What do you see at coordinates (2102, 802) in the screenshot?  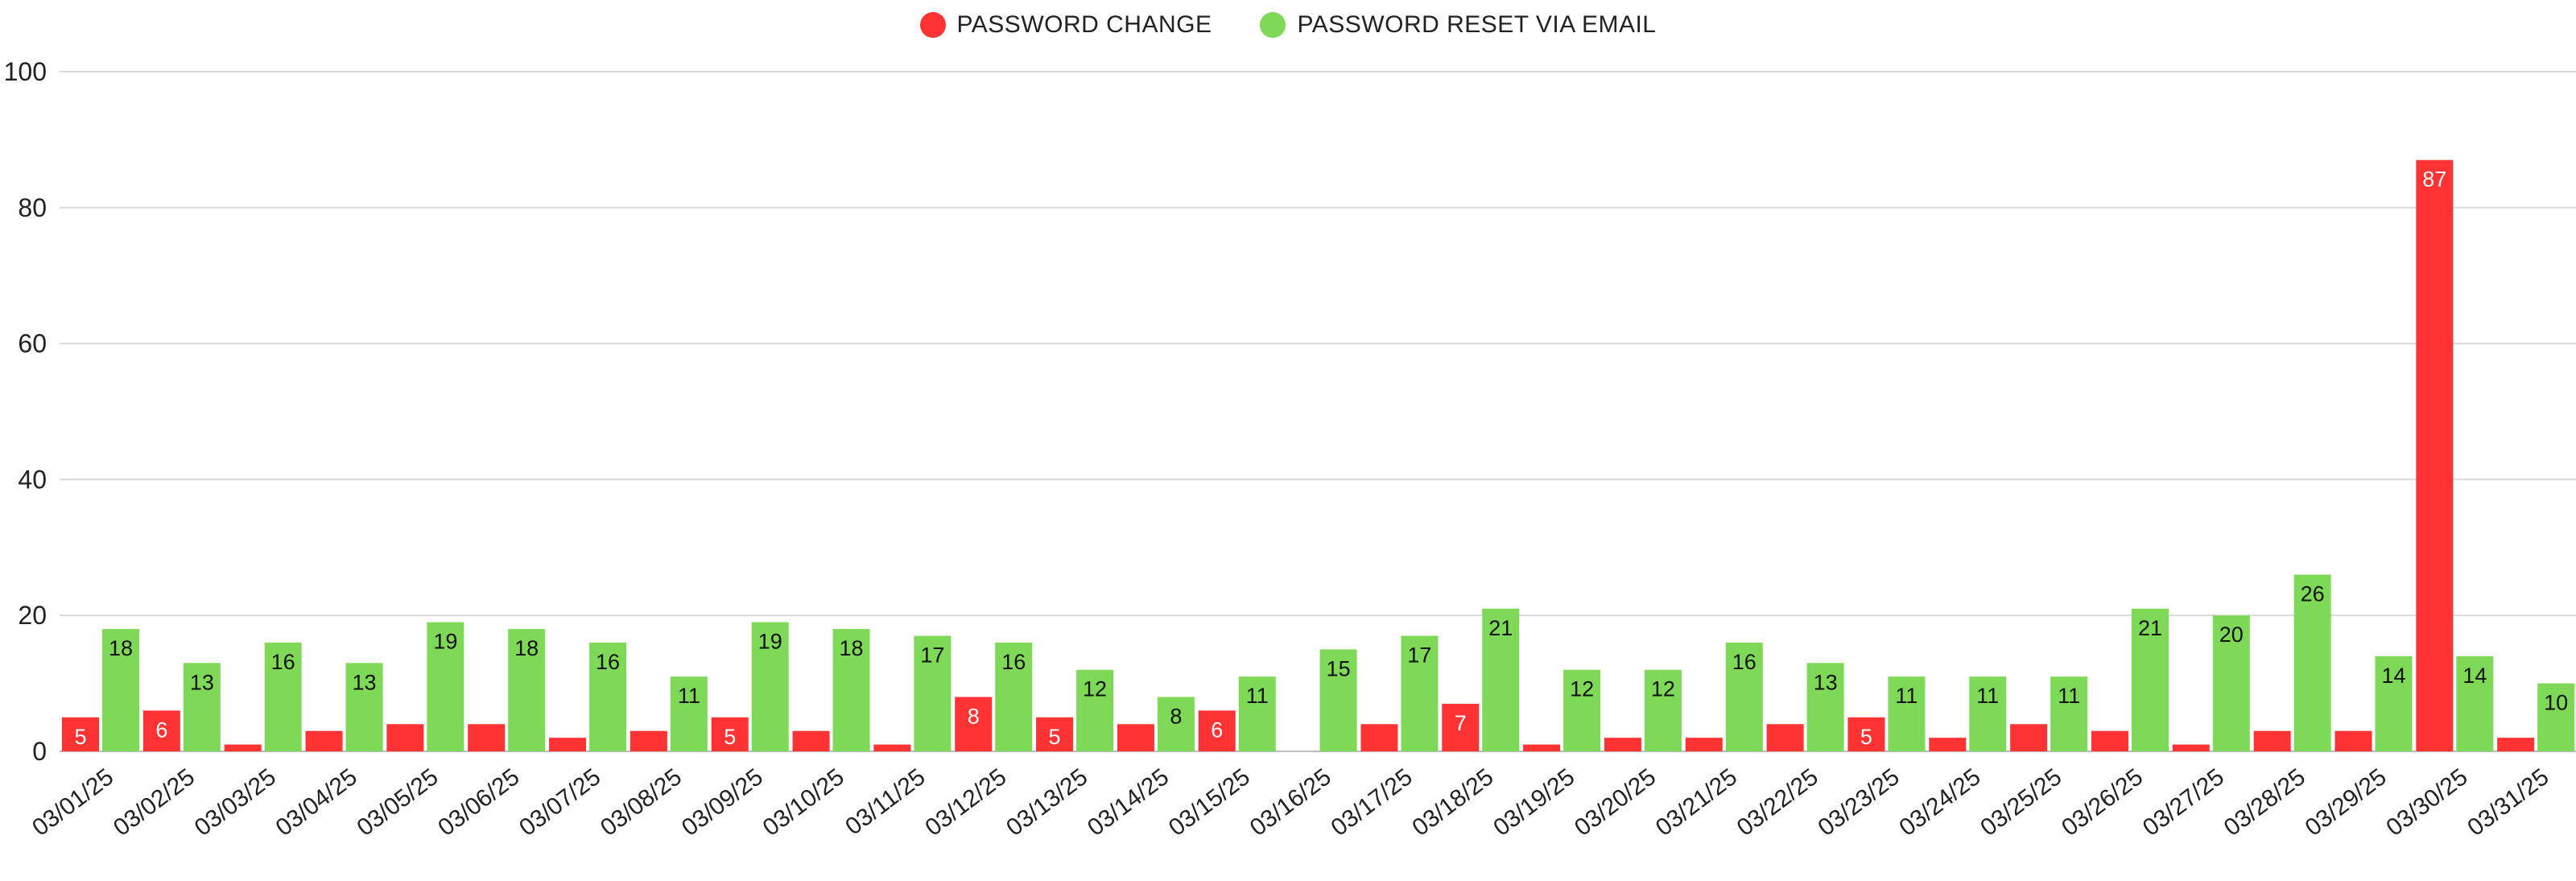 I see `x-tick-label: 03/26/25` at bounding box center [2102, 802].